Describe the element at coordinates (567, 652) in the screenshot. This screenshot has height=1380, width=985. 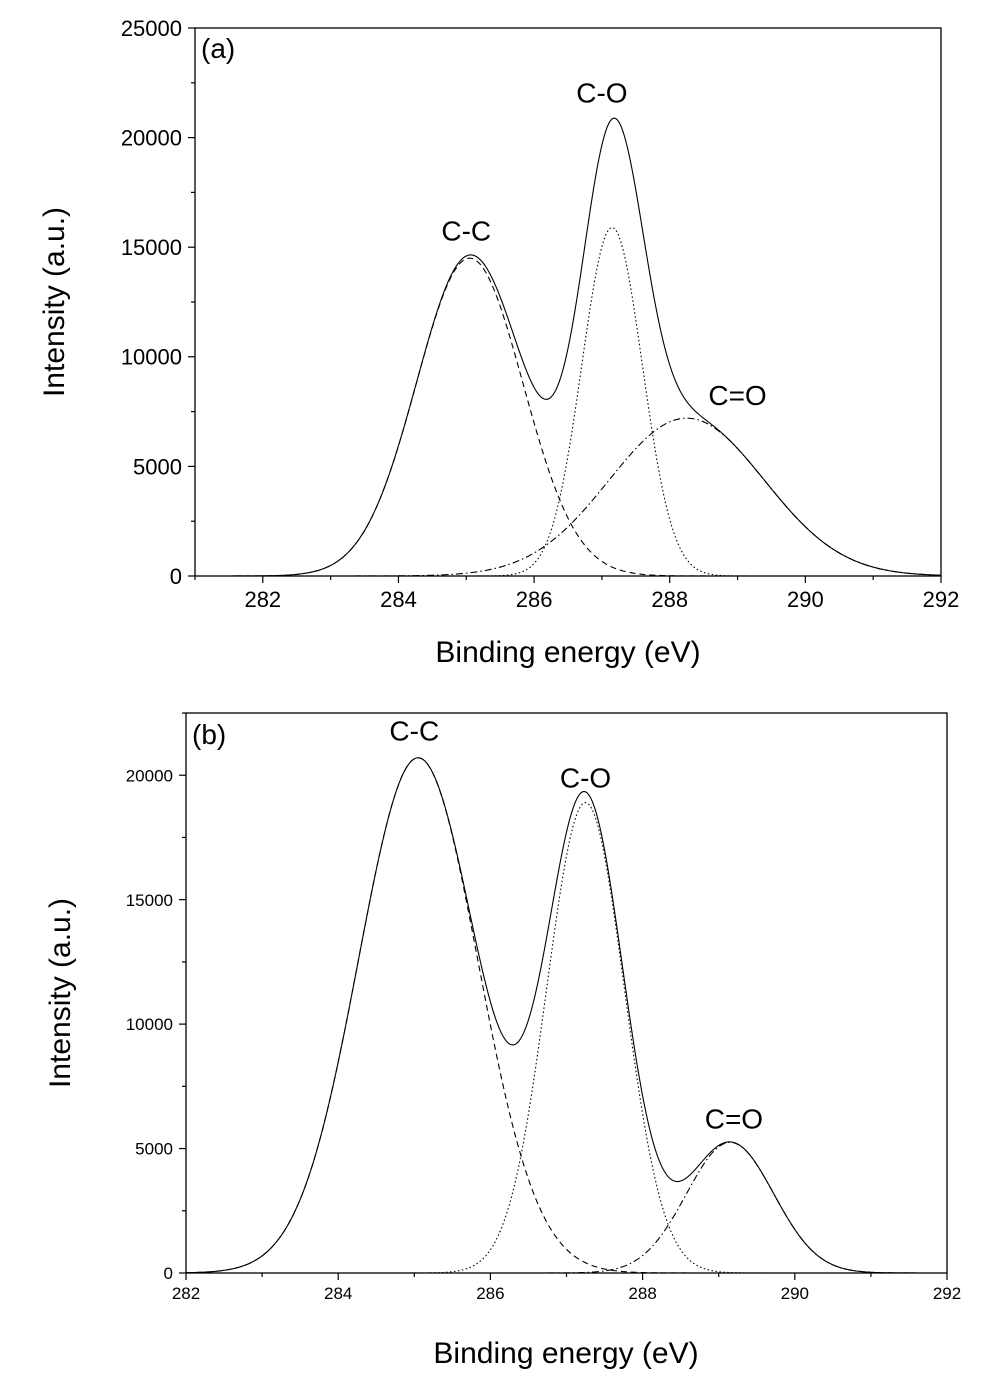
I see `panel-a-x-axis-label: Binding energy (eV)` at that location.